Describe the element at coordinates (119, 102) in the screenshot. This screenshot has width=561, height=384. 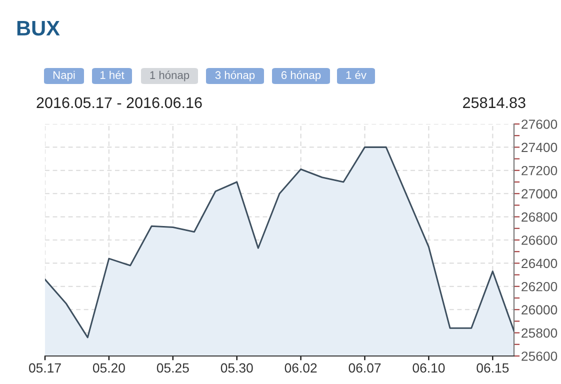
I see `chart-subtitle: 2016.05.17 - 2016.06.16` at that location.